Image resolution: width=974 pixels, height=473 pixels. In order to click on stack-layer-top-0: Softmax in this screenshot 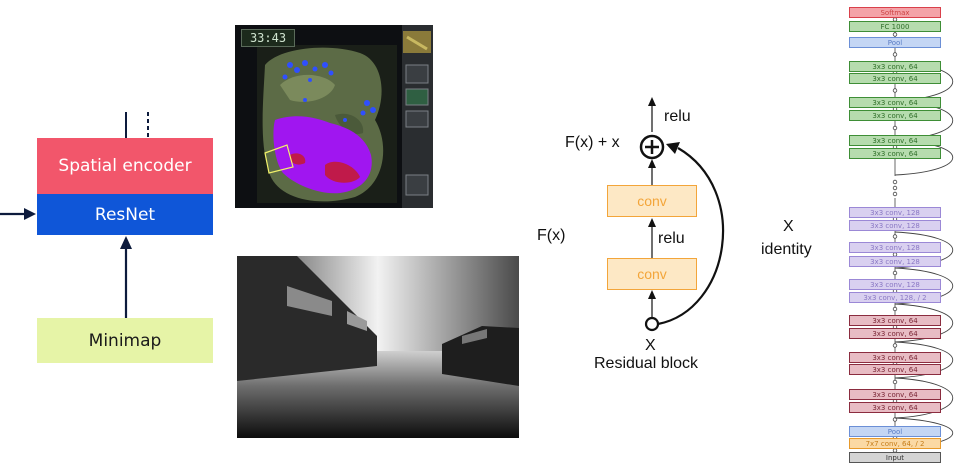, I will do `click(895, 12)`.